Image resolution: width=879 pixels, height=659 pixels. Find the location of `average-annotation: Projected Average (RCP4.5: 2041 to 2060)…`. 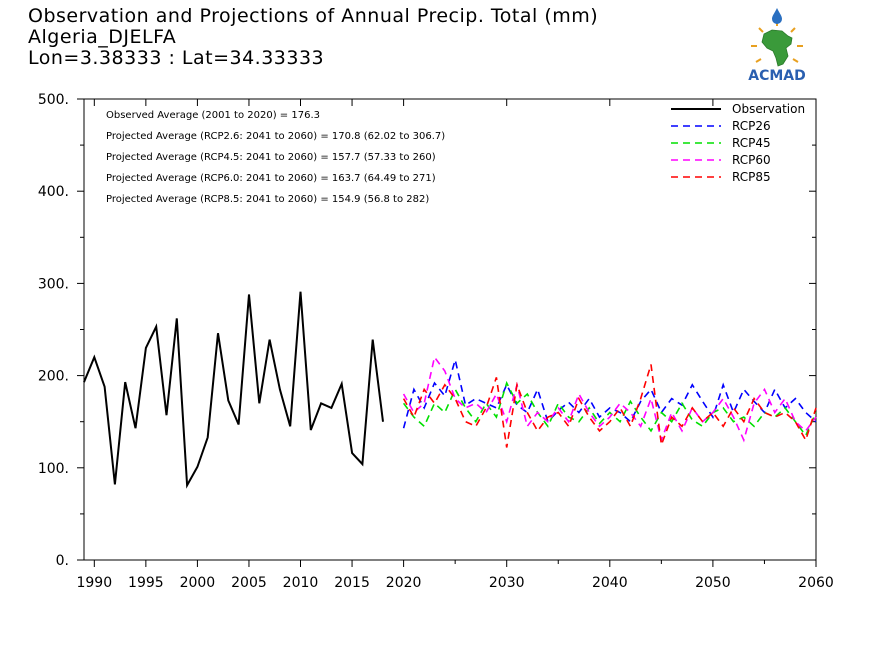

average-annotation: Projected Average (RCP4.5: 2041 to 2060)… is located at coordinates (271, 157).